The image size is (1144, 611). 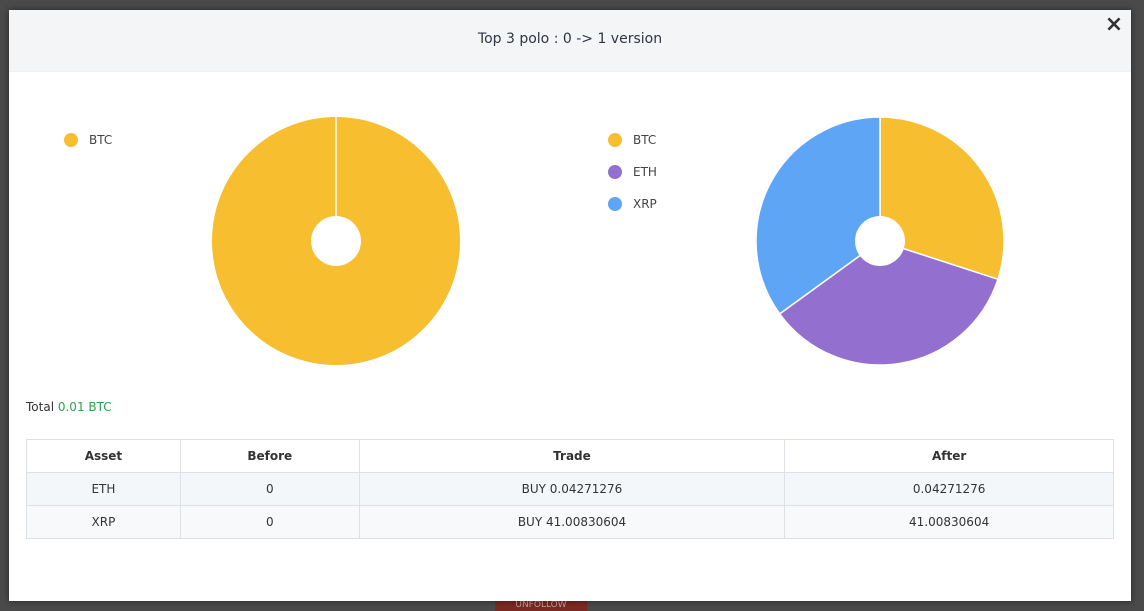 I want to click on legend-label-eth: ETH, so click(x=645, y=172).